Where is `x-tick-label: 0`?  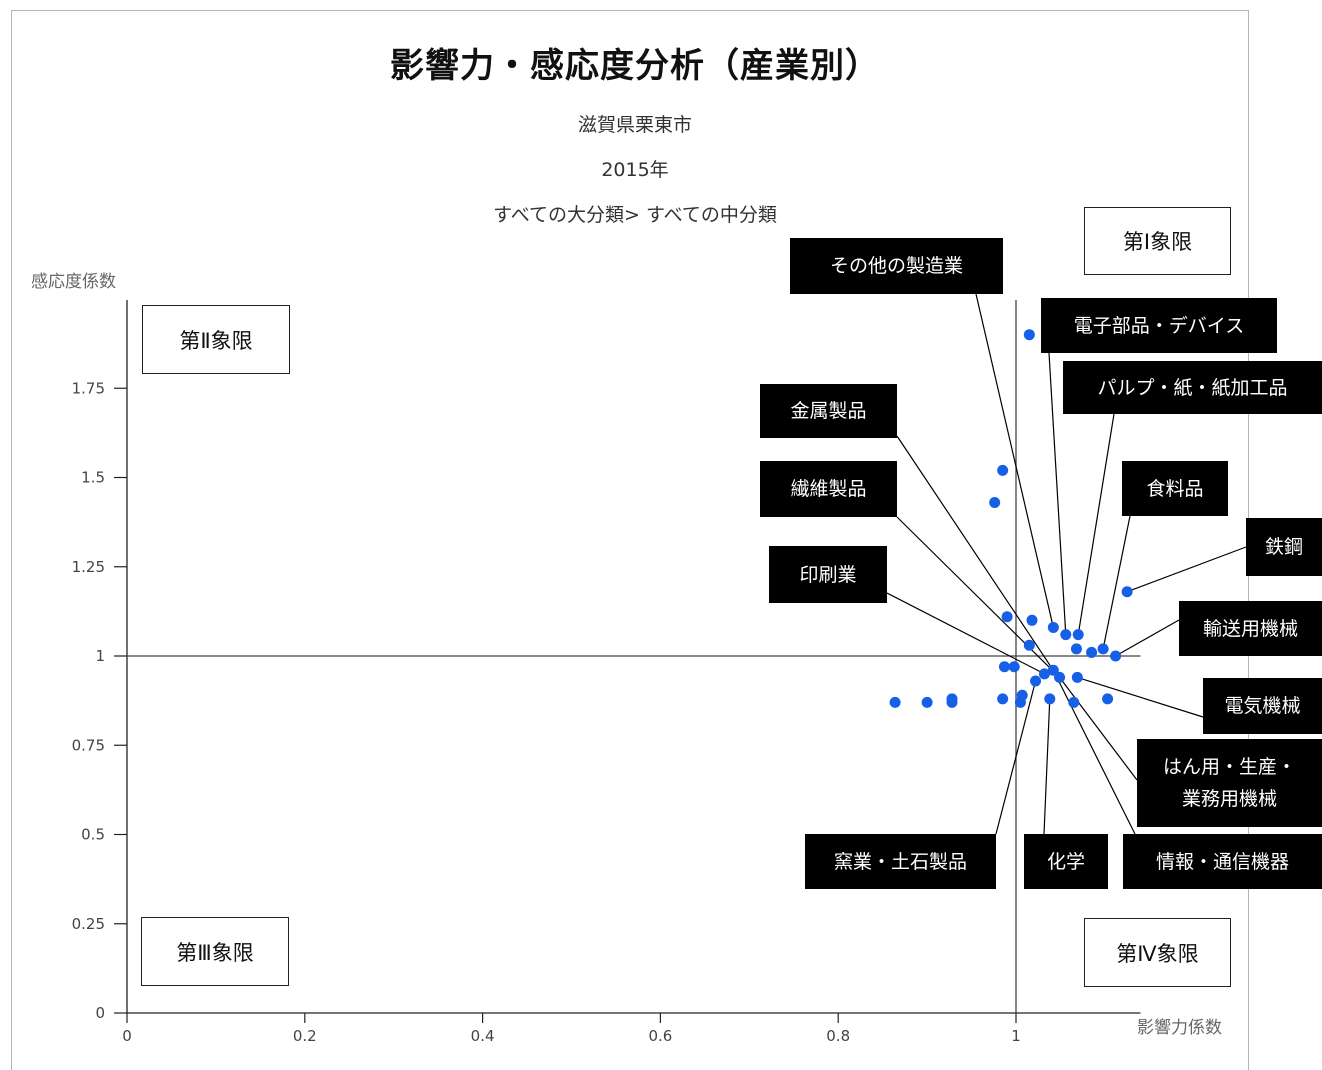 x-tick-label: 0 is located at coordinates (127, 1036).